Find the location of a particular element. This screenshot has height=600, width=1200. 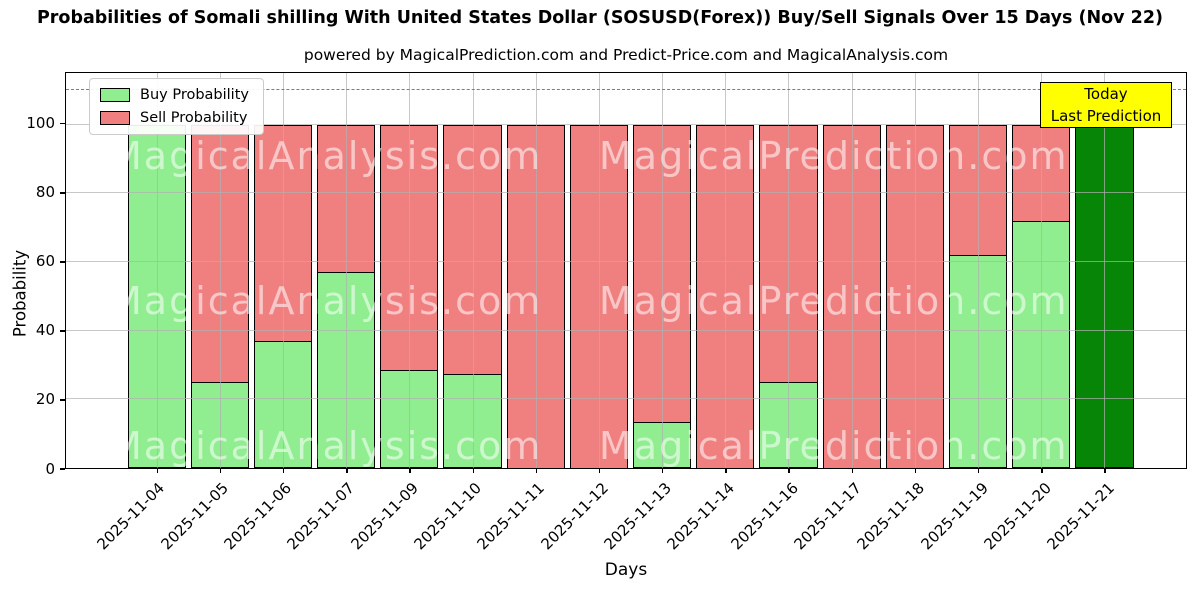

today-annotation: Today Last Prediction is located at coordinates (1106, 105).